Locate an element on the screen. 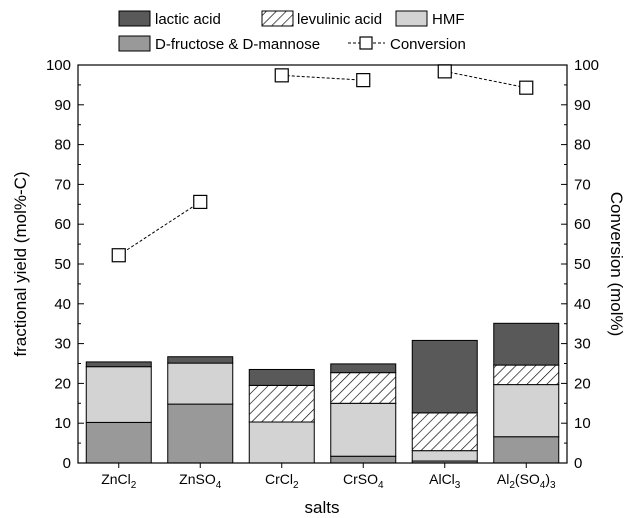 The height and width of the screenshot is (518, 624). y2-tick-label-80: 80 is located at coordinates (582, 145).